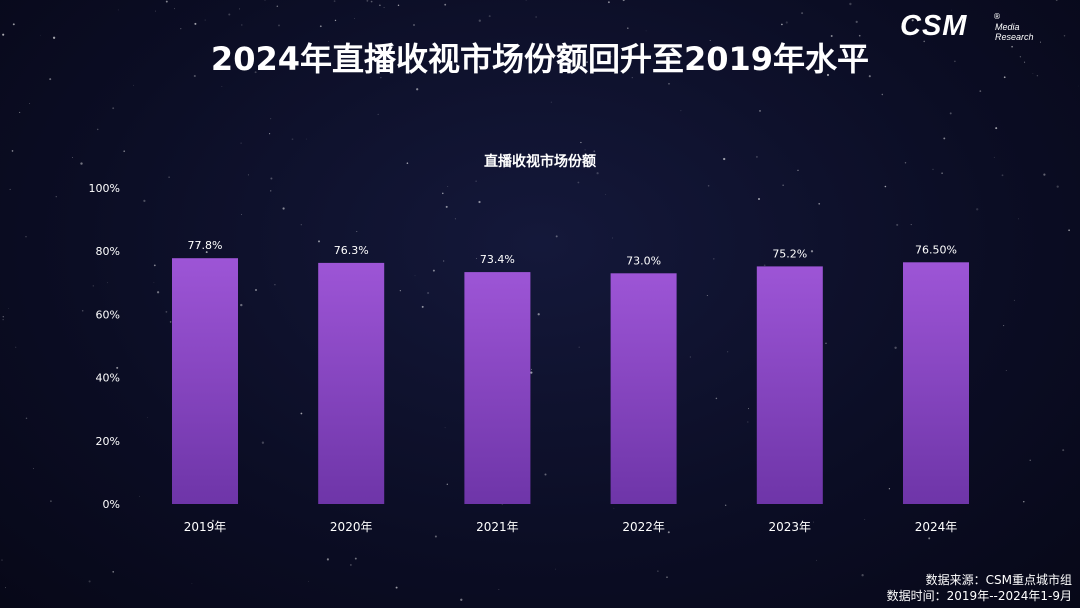  Describe the element at coordinates (111, 504) in the screenshot. I see `y-tick-label: 0%` at that location.